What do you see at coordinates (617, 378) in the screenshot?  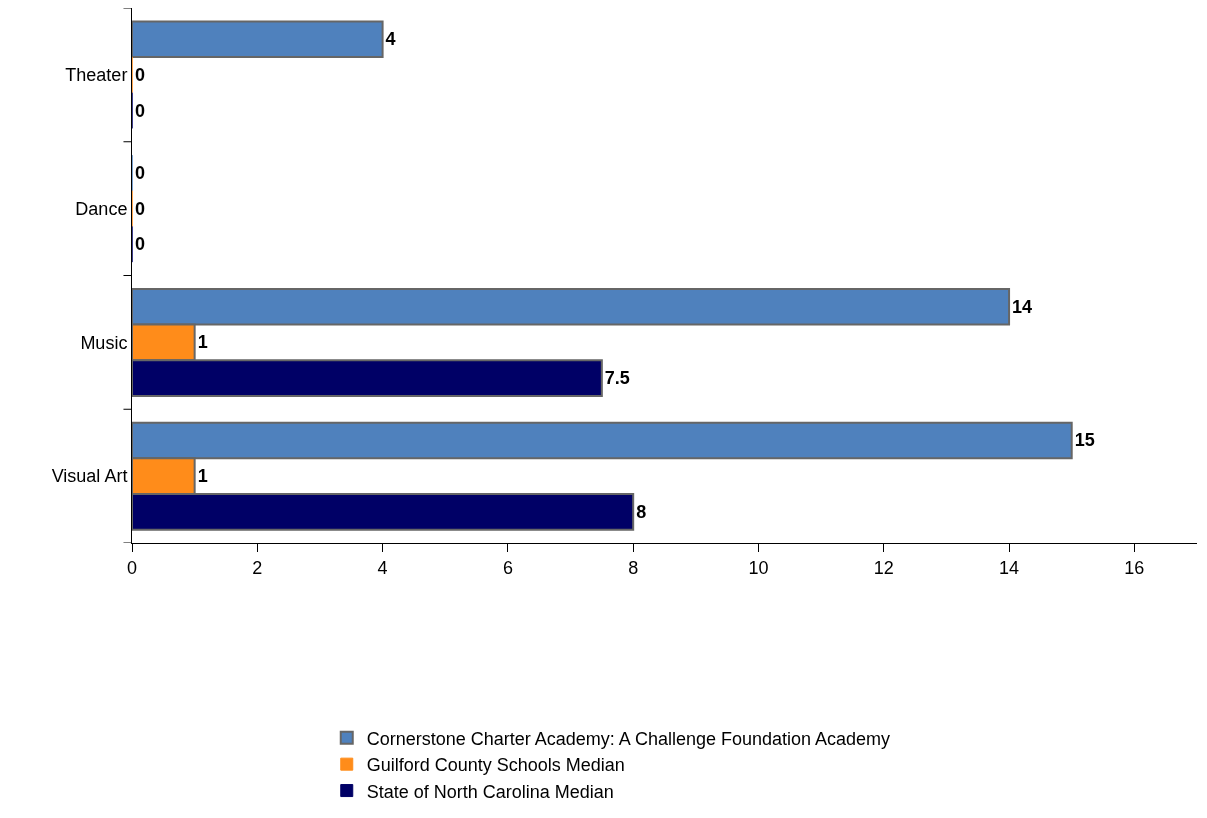 I see `data-label: 7.5` at bounding box center [617, 378].